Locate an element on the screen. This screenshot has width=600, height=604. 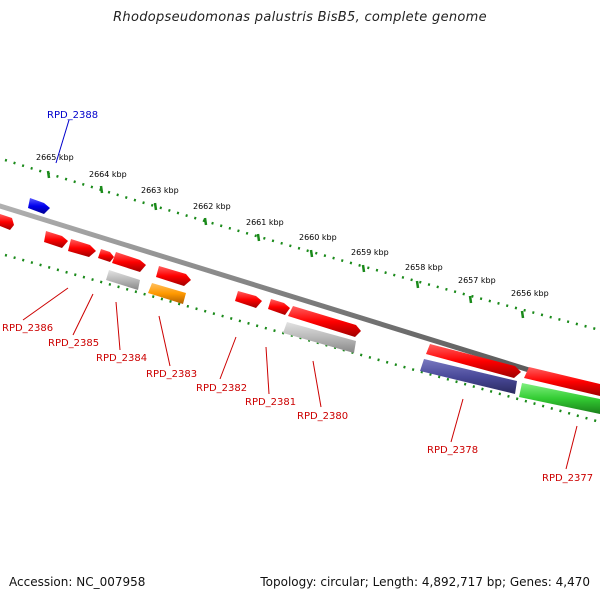
tick-label-2665: 2665 kbp is located at coordinates (55, 157).